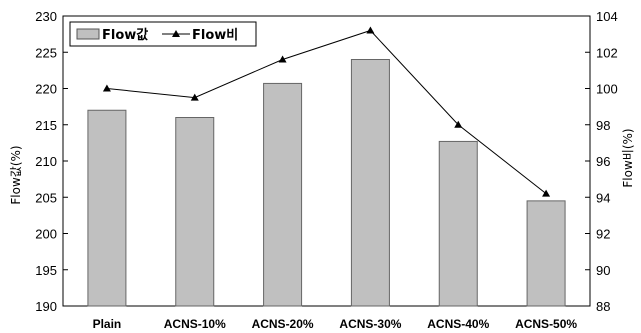  What do you see at coordinates (607, 89) in the screenshot?
I see `y-tick-label-right: 100` at bounding box center [607, 89].